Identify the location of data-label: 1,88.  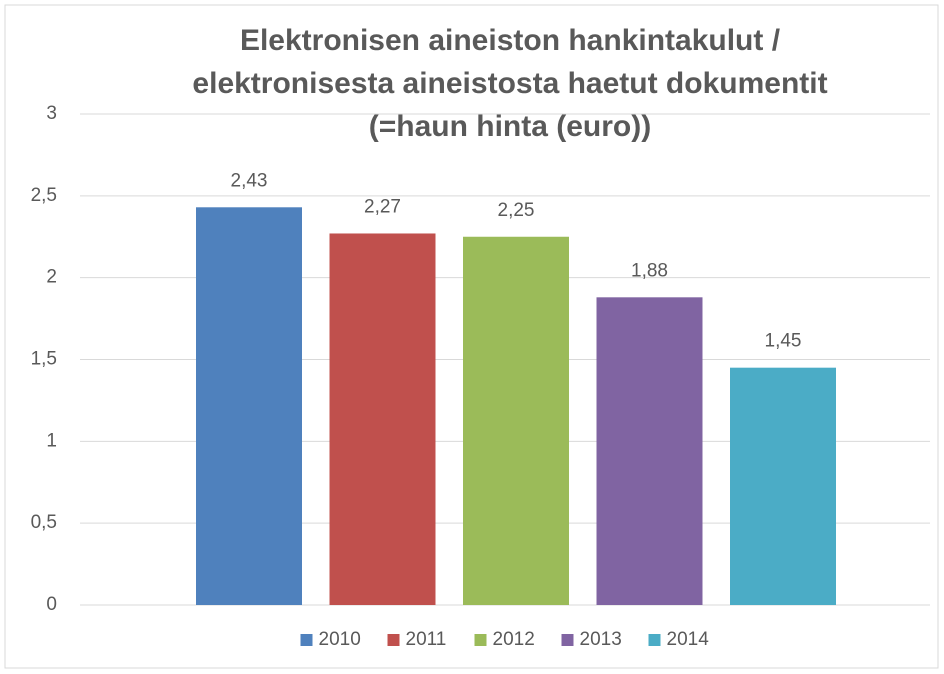
(649, 270).